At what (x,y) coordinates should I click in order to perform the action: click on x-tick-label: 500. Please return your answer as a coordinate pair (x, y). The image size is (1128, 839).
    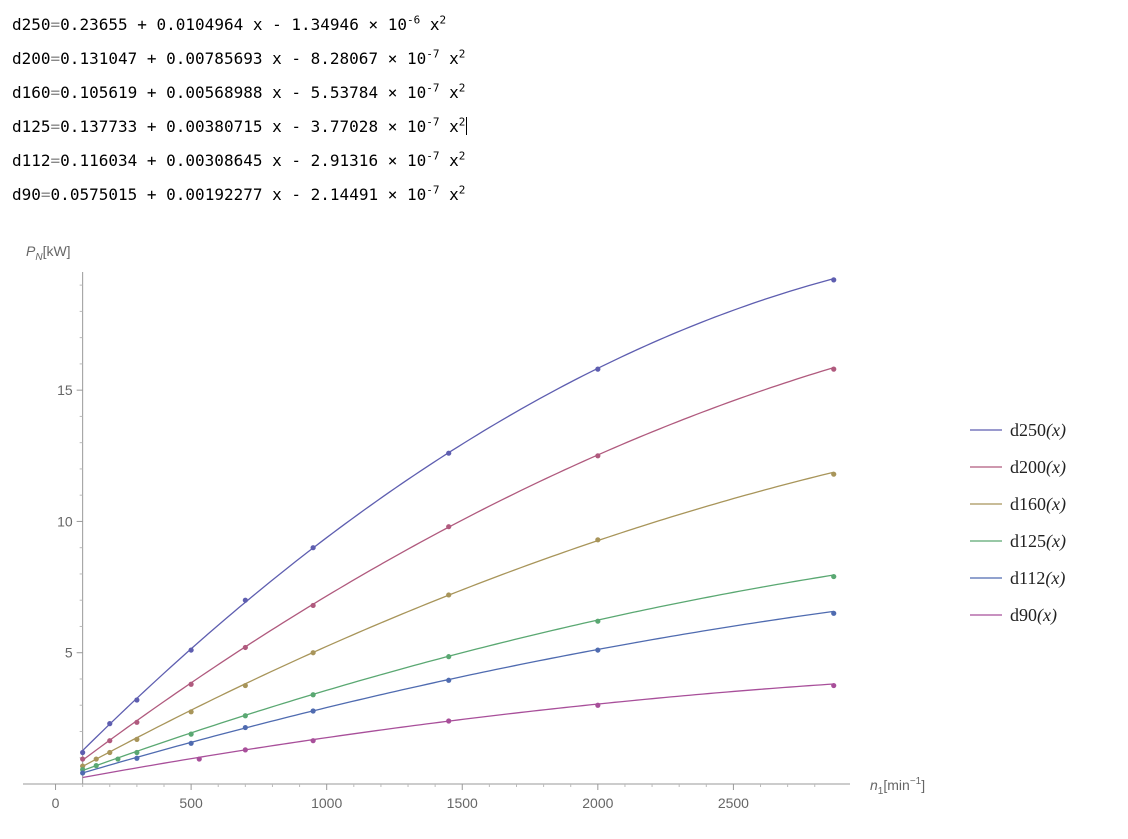
    Looking at the image, I should click on (191, 803).